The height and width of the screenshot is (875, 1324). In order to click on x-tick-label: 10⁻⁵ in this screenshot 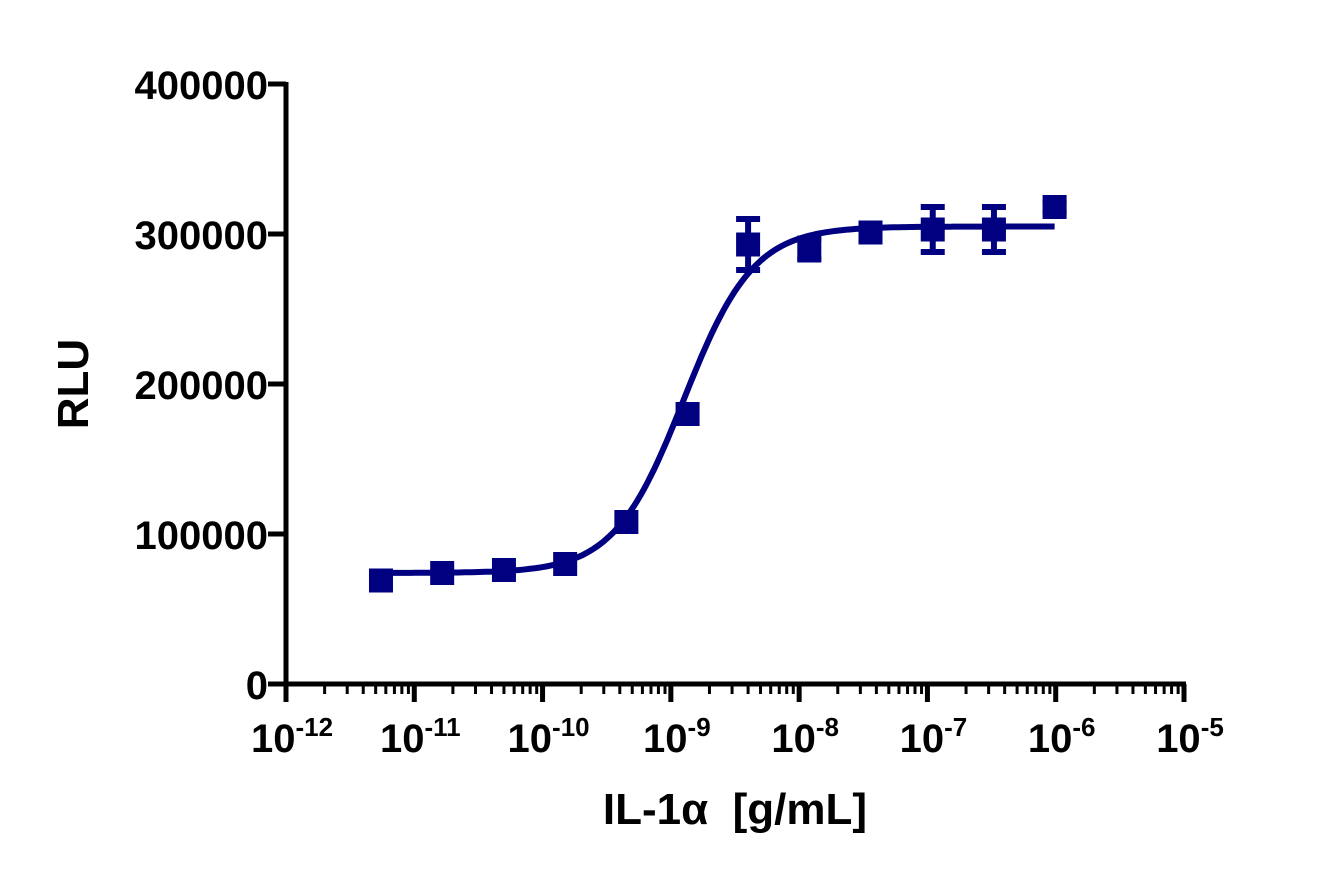, I will do `click(1190, 736)`.